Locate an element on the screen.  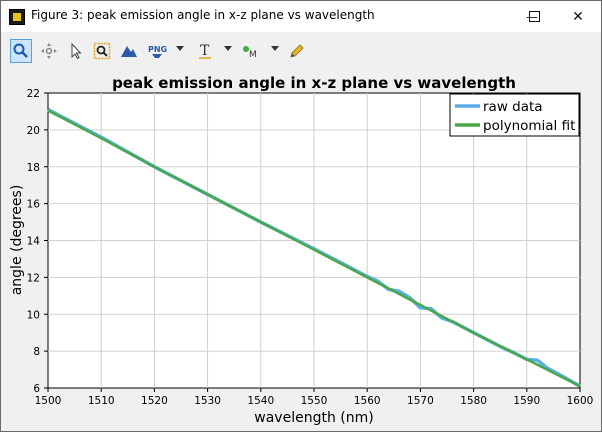
select-arrow-icon is located at coordinates (76, 51).